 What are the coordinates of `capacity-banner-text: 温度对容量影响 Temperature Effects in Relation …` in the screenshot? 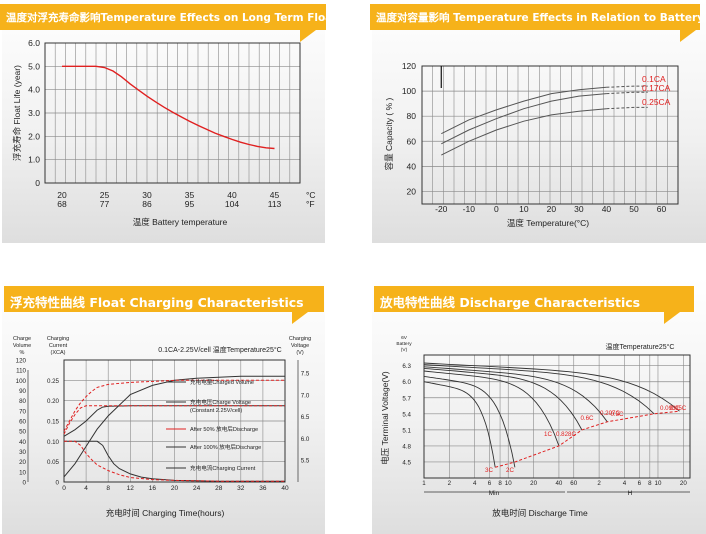 It's located at (538, 18).